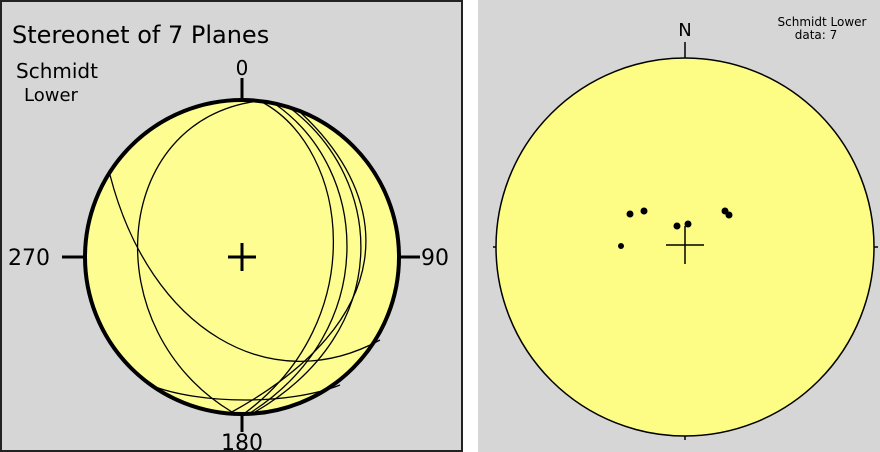  What do you see at coordinates (29, 258) in the screenshot?
I see `label-west: 270` at bounding box center [29, 258].